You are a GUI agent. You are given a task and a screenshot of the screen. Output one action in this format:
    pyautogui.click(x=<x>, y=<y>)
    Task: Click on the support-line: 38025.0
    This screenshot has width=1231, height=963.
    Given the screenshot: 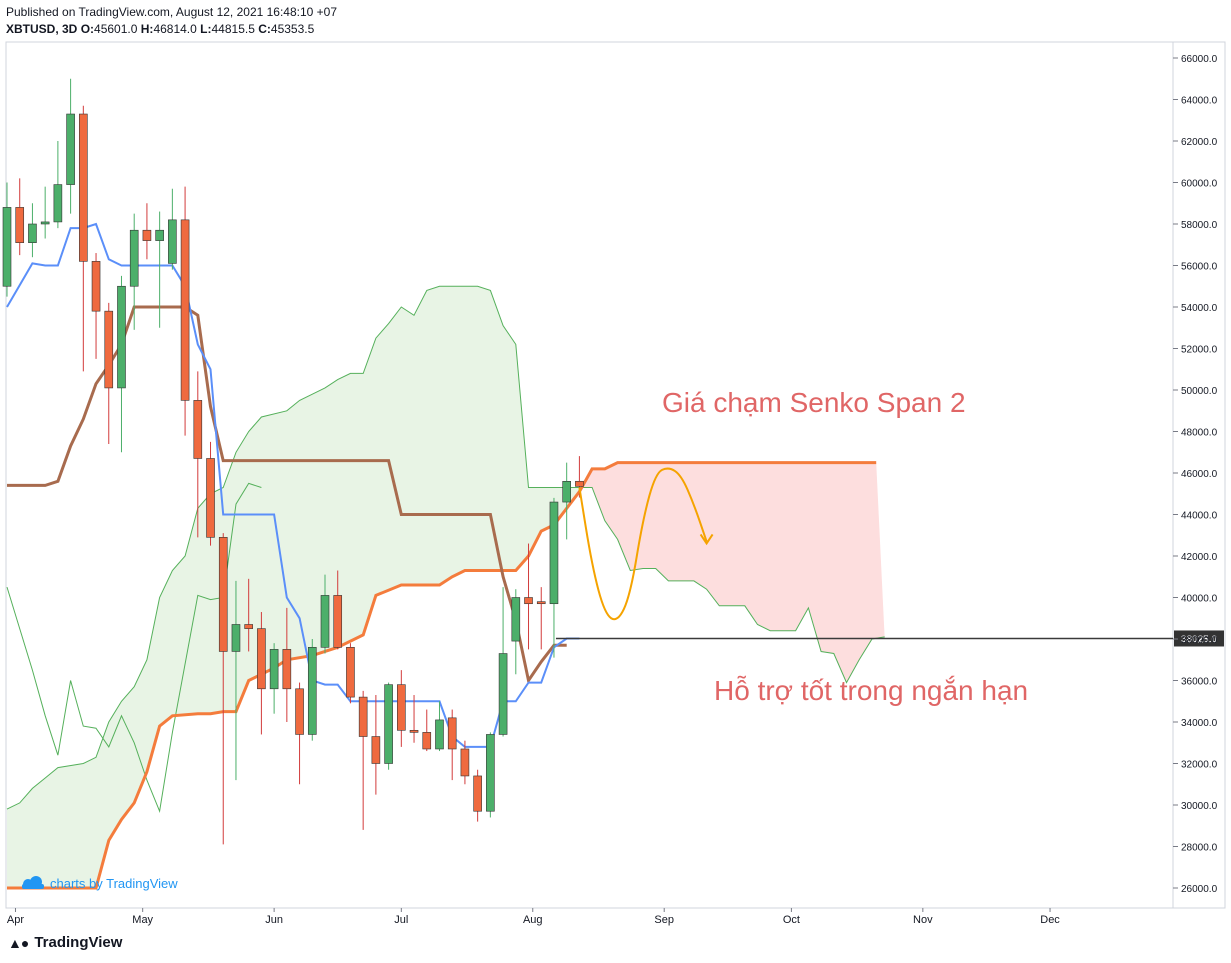 What is the action you would take?
    pyautogui.click(x=889, y=638)
    